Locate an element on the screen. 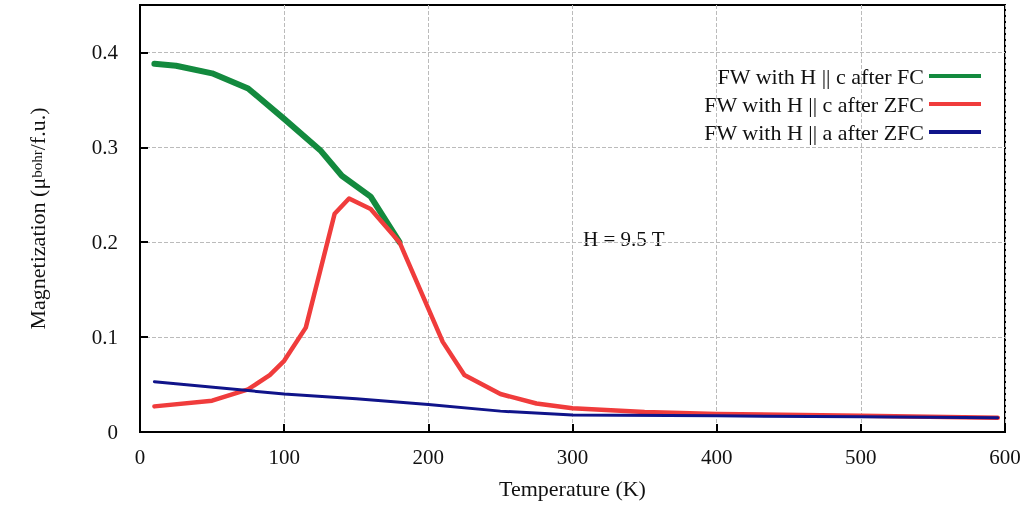  x-tick-label: 500 is located at coordinates (861, 456).